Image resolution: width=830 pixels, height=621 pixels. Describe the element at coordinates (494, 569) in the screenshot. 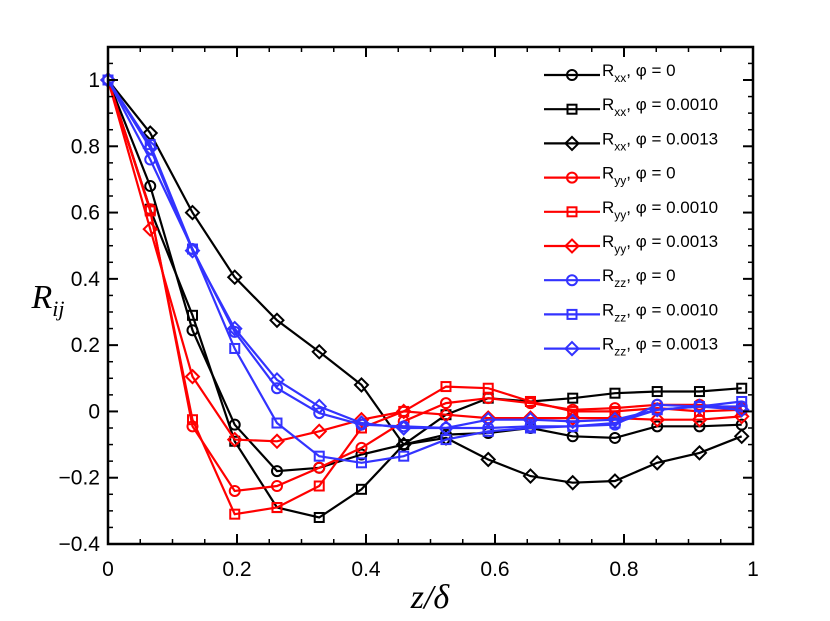

I see `x-tick-label: 0.6` at that location.